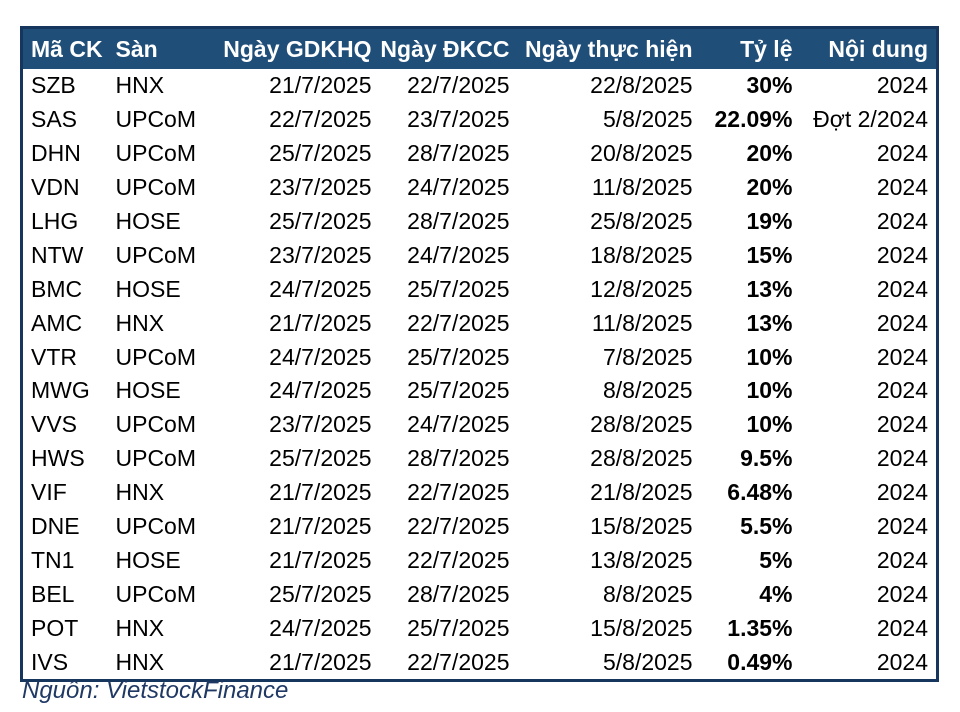  Describe the element at coordinates (750, 663) in the screenshot. I see `cell-ratio: 0.49%` at that location.